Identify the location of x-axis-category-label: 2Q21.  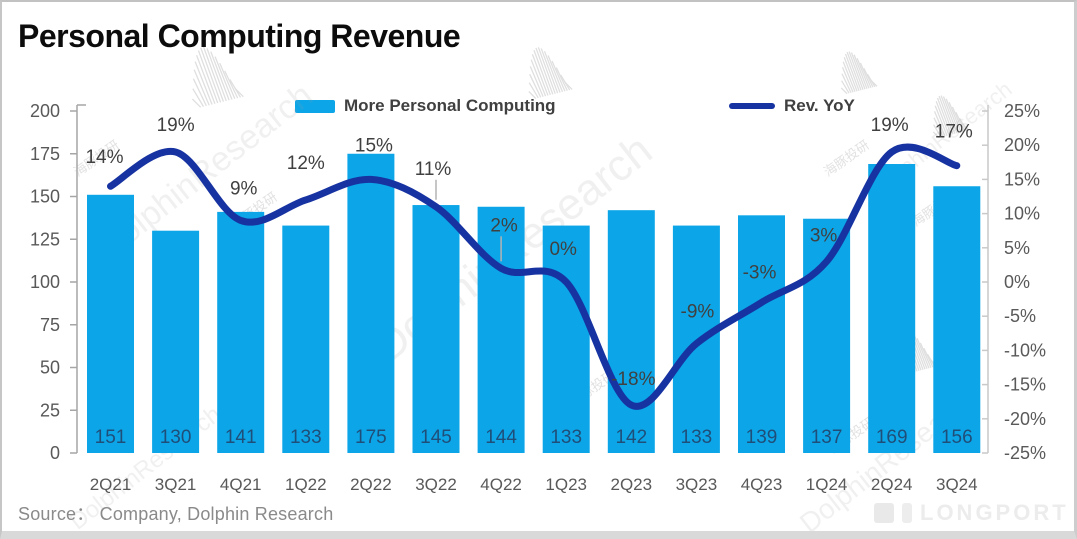
(111, 484).